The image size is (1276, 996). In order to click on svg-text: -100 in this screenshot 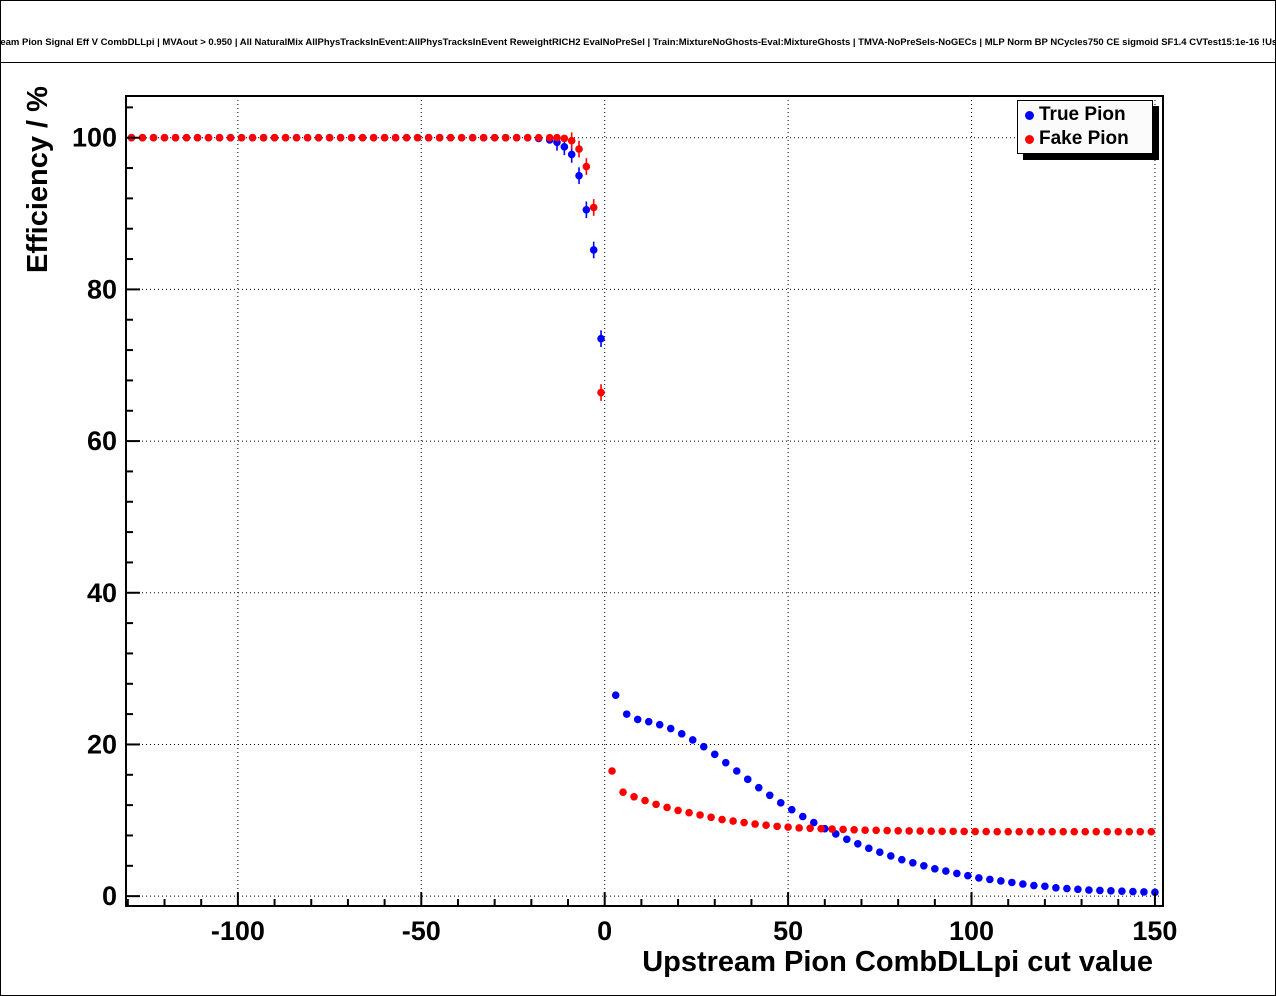, I will do `click(238, 931)`.